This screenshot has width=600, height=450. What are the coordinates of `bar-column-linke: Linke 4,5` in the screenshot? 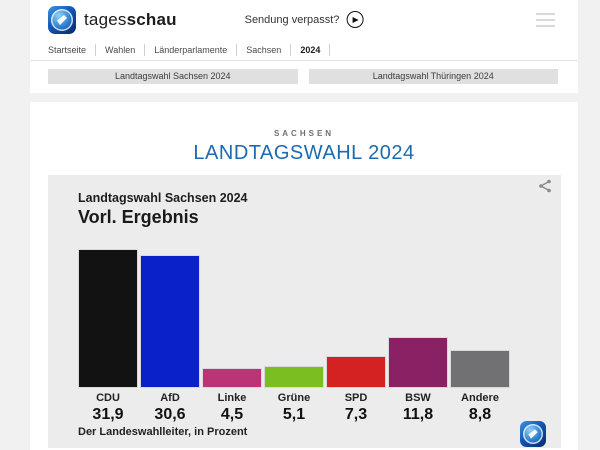 It's located at (232, 336).